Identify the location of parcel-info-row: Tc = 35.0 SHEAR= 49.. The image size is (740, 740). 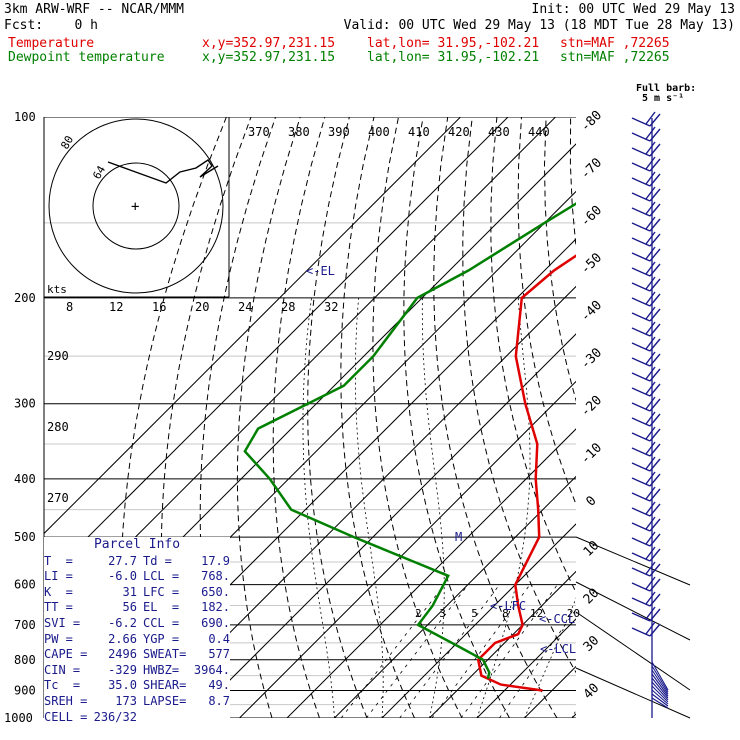
(137, 686).